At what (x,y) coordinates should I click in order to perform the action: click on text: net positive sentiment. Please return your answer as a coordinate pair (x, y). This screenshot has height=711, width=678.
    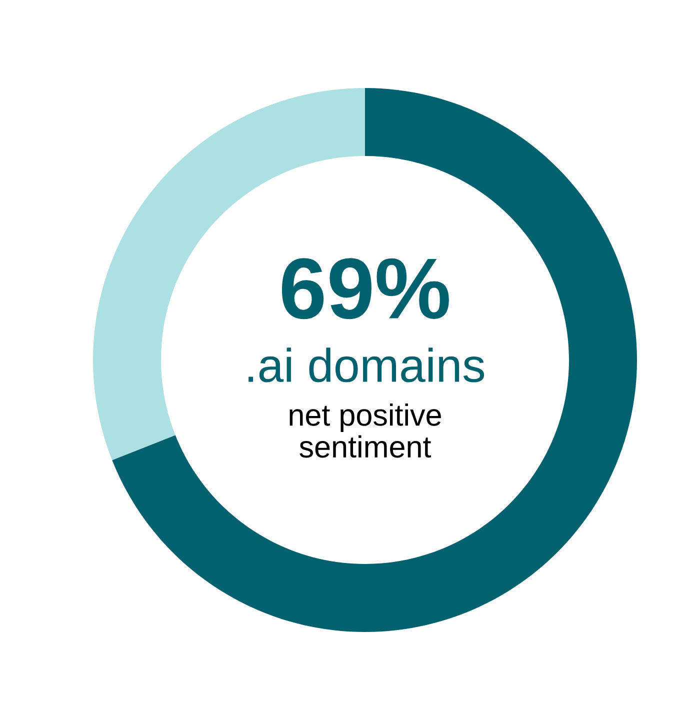
    Looking at the image, I should click on (365, 430).